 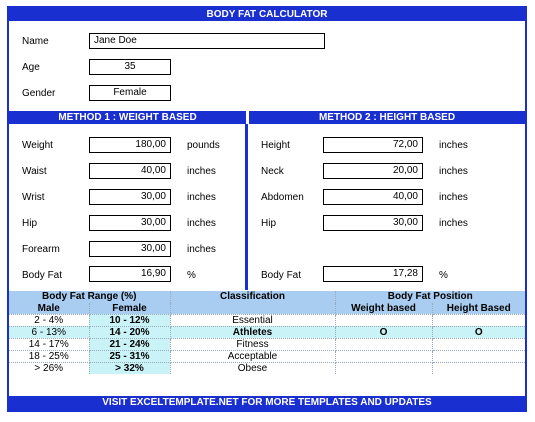 I want to click on female-header: Female, so click(x=130, y=308).